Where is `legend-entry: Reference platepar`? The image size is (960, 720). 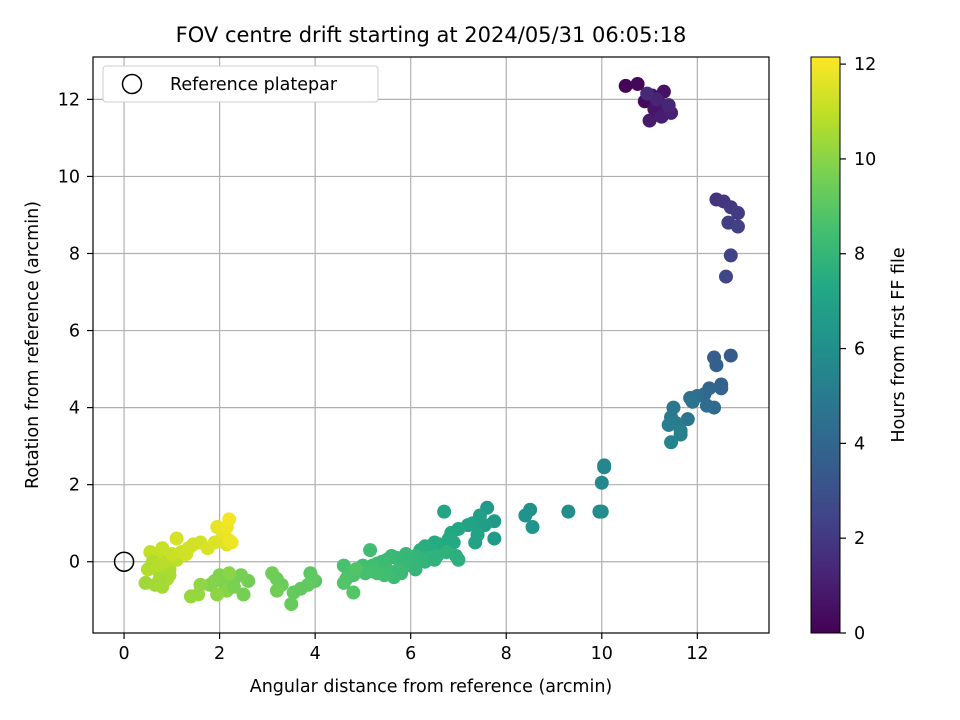 legend-entry: Reference platepar is located at coordinates (254, 85).